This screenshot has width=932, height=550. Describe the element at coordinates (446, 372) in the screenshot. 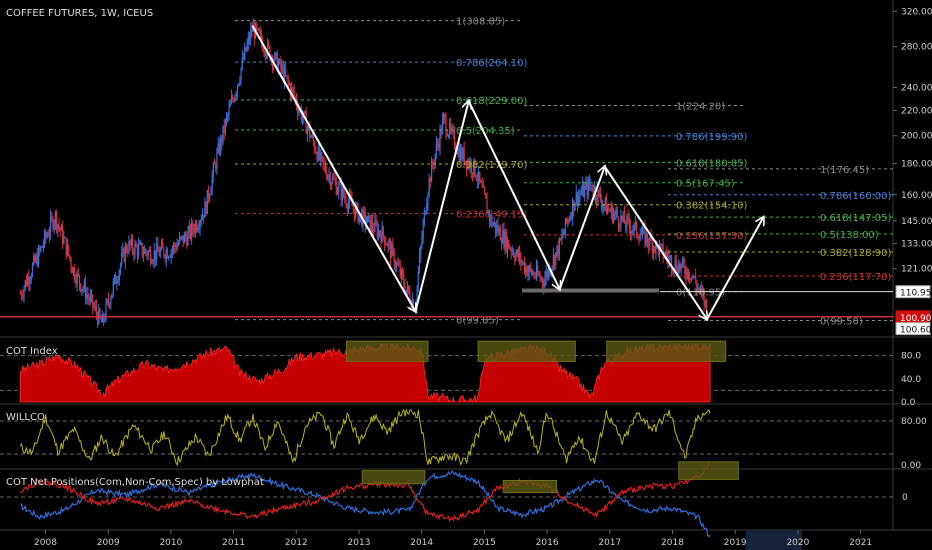

I see `cot-index-panel` at that location.